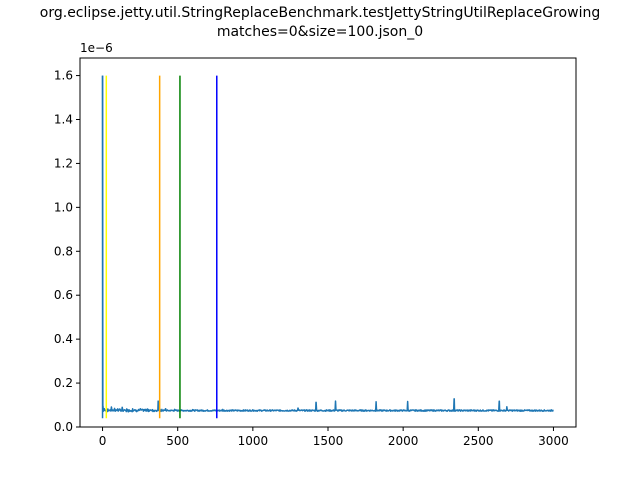 The image size is (640, 480). Describe the element at coordinates (177, 441) in the screenshot. I see `x-tick-label-1: 500` at that location.